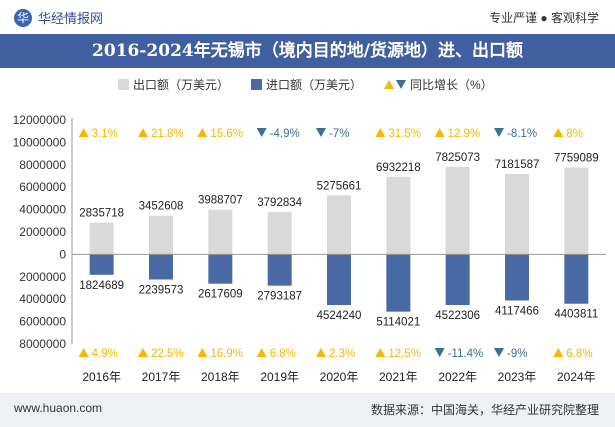 The height and width of the screenshot is (427, 615). I want to click on x-tick-label: 2022年, so click(457, 377).